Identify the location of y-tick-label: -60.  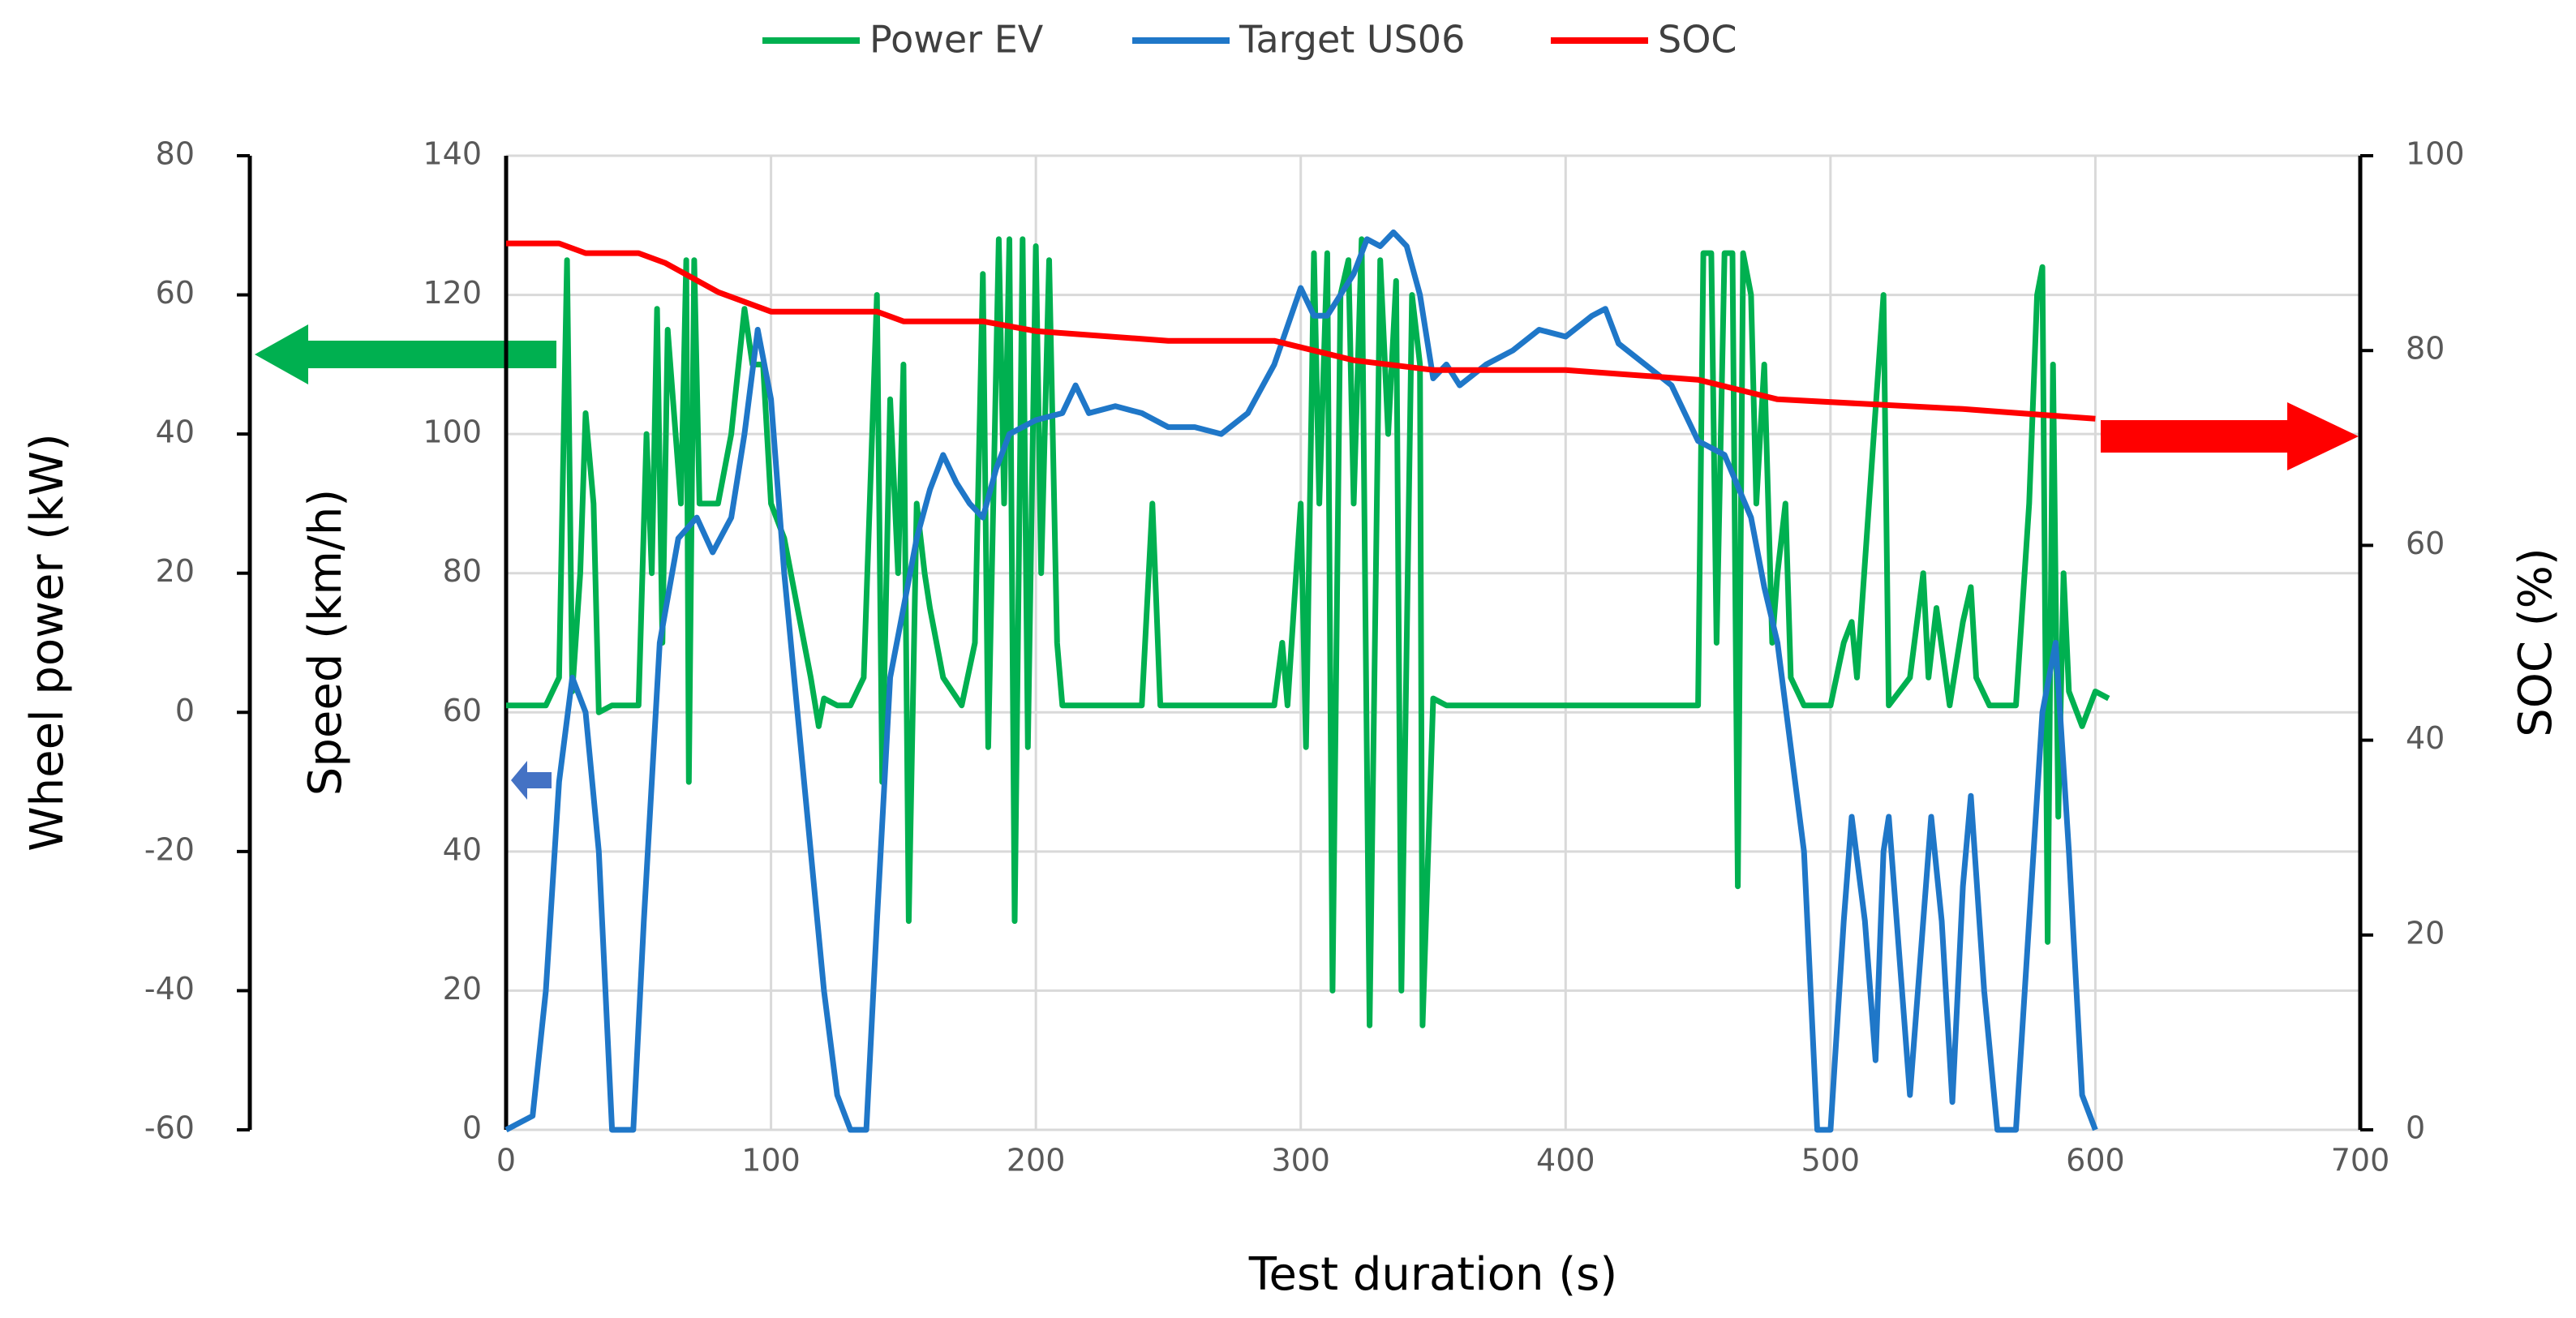
(169, 1128).